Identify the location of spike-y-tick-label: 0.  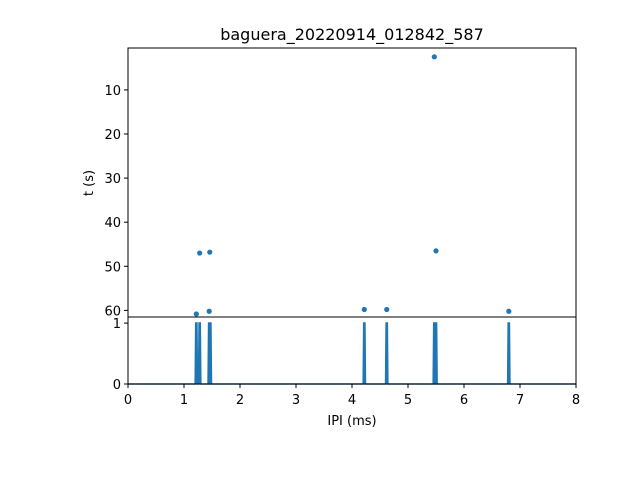
(117, 385).